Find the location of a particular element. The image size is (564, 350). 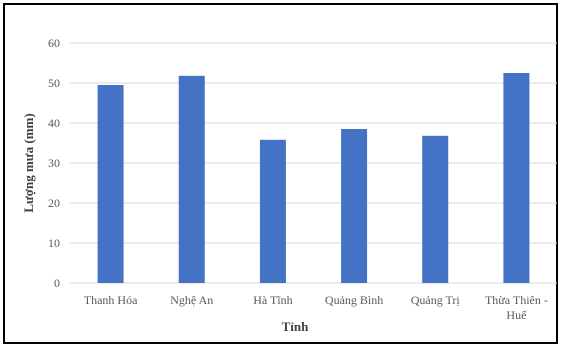

x-tick-label: Thanh Hóa is located at coordinates (111, 300).